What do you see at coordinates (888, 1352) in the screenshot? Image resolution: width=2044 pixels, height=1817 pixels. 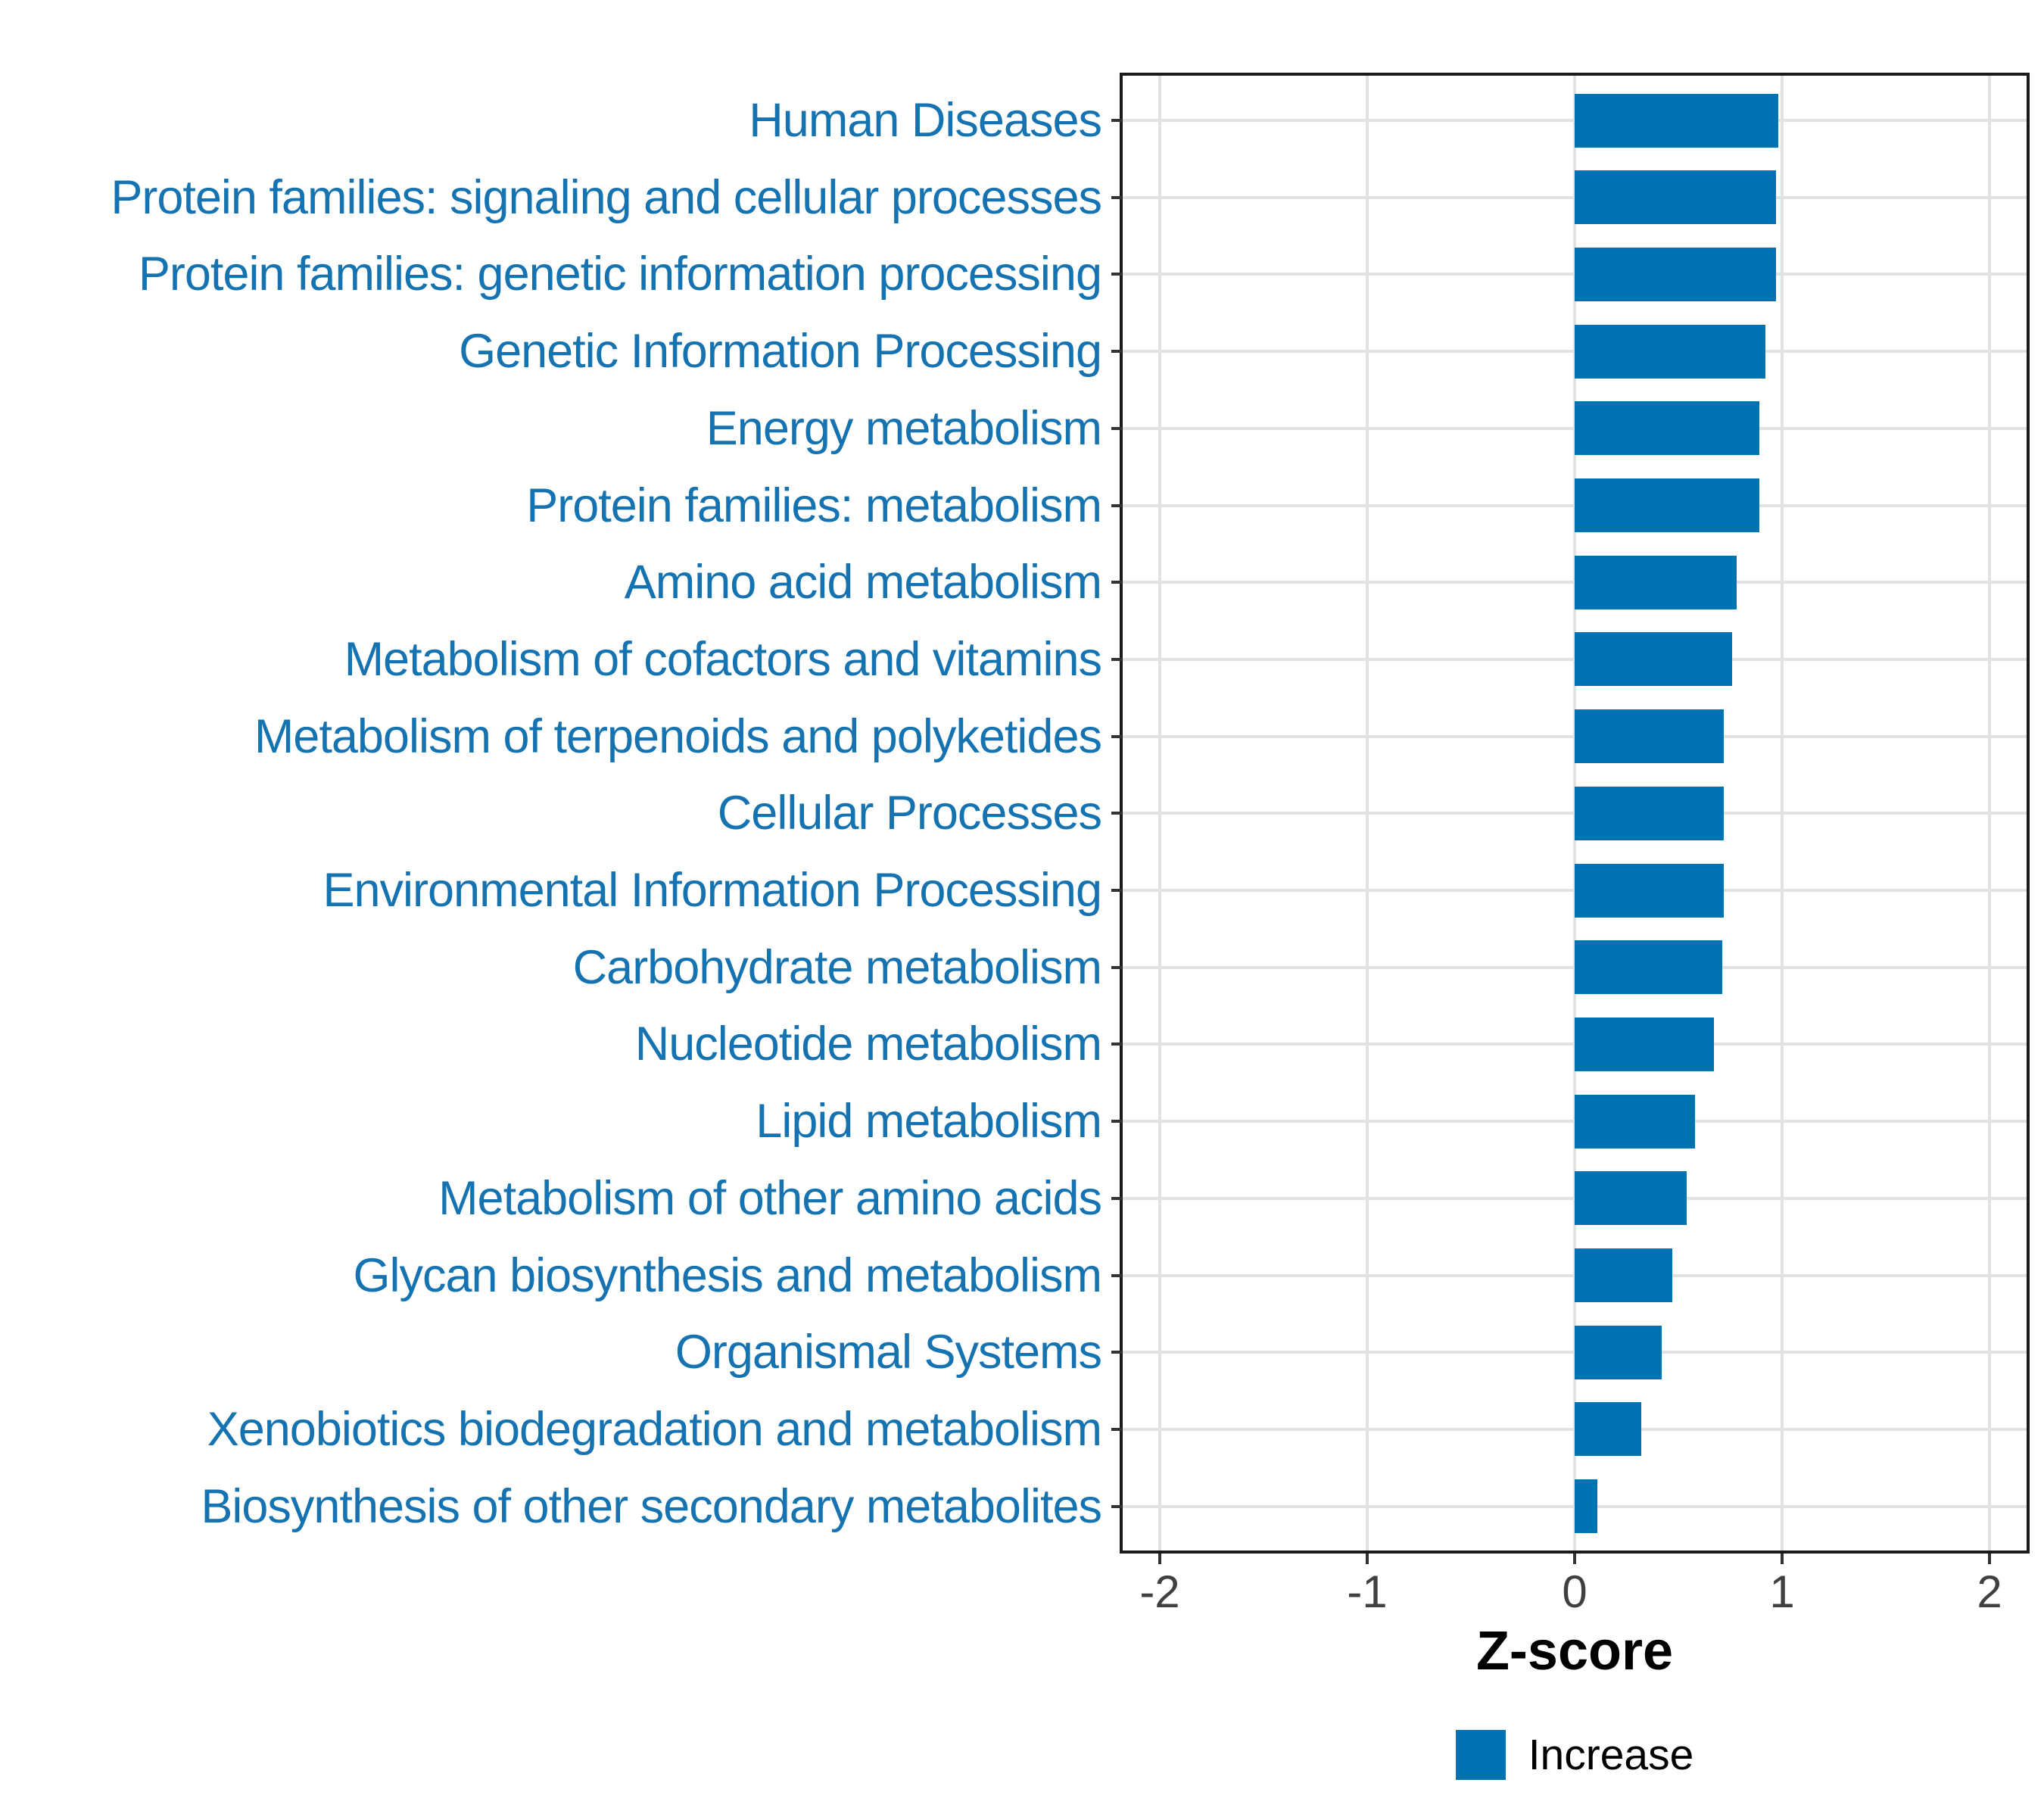 I see `y-axis-label: Organismal Systems` at bounding box center [888, 1352].